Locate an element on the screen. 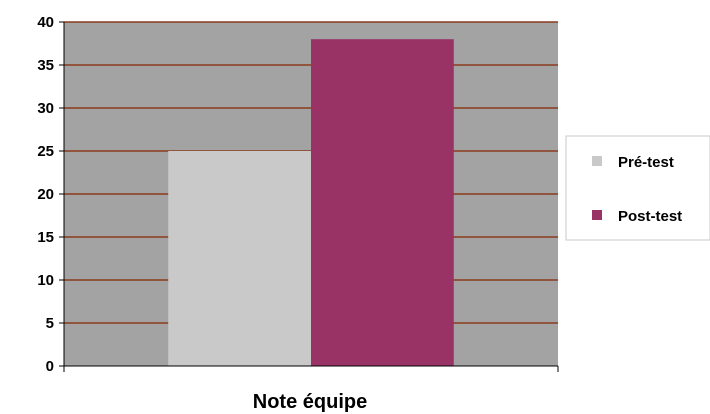  y-tick-label-40: 40 is located at coordinates (45, 22).